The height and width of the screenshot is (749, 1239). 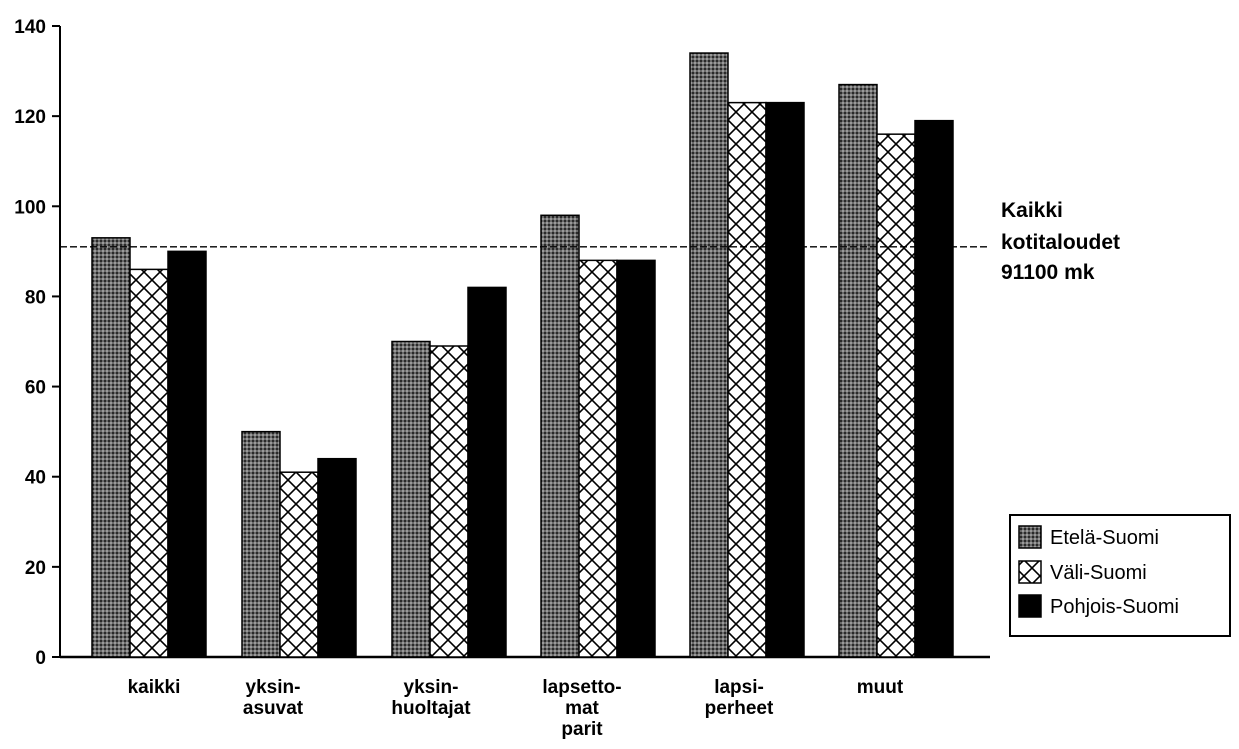 I want to click on category-label-line: muut, so click(x=880, y=687).